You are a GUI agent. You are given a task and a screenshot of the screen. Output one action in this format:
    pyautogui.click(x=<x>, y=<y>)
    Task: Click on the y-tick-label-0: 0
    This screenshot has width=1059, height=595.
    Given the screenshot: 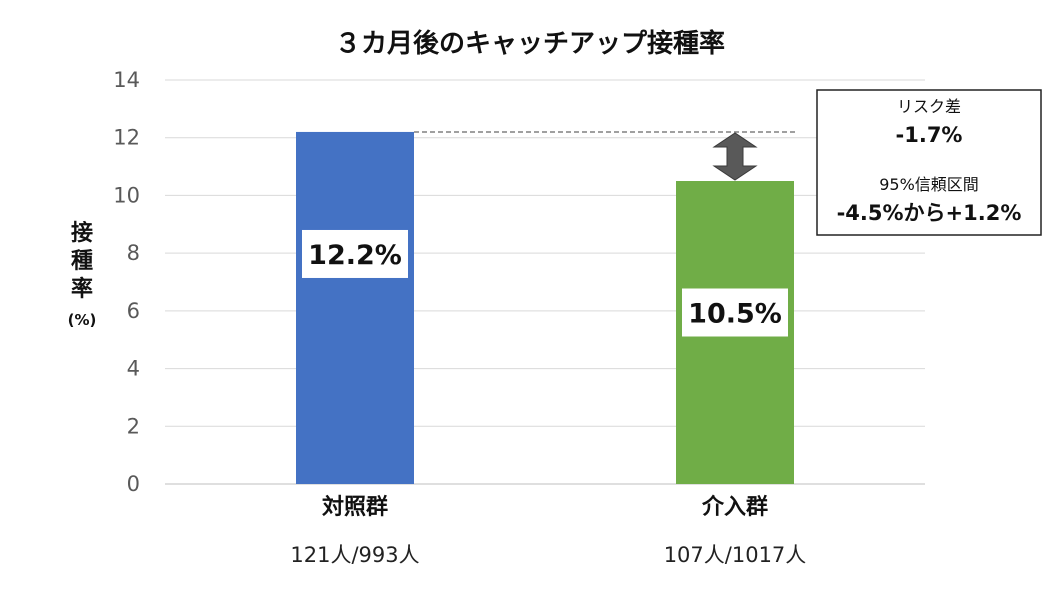 What is the action you would take?
    pyautogui.click(x=133, y=484)
    